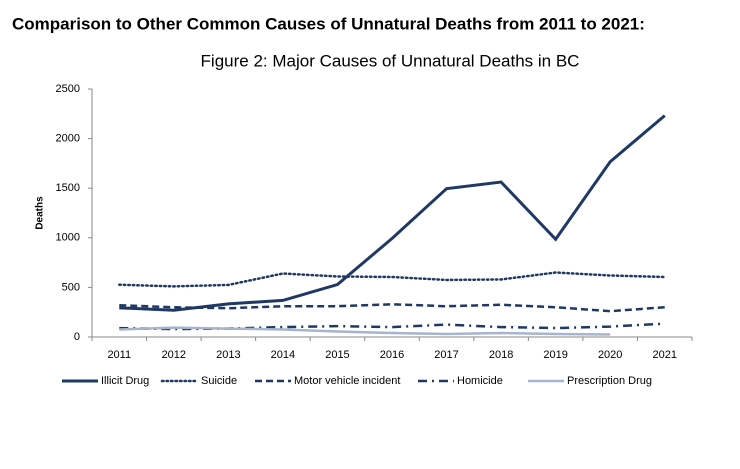 Image resolution: width=740 pixels, height=469 pixels. What do you see at coordinates (446, 355) in the screenshot?
I see `x-tick-label: 2017` at bounding box center [446, 355].